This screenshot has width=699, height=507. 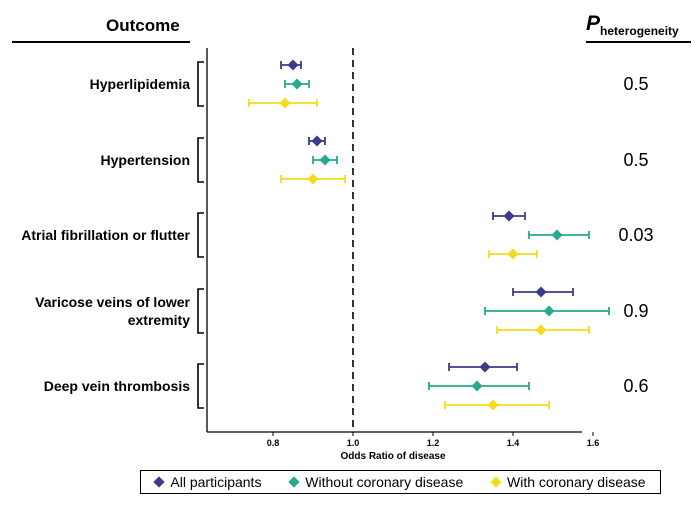 I want to click on p-heterogeneity-header: Pheterogeneity, so click(x=632, y=25).